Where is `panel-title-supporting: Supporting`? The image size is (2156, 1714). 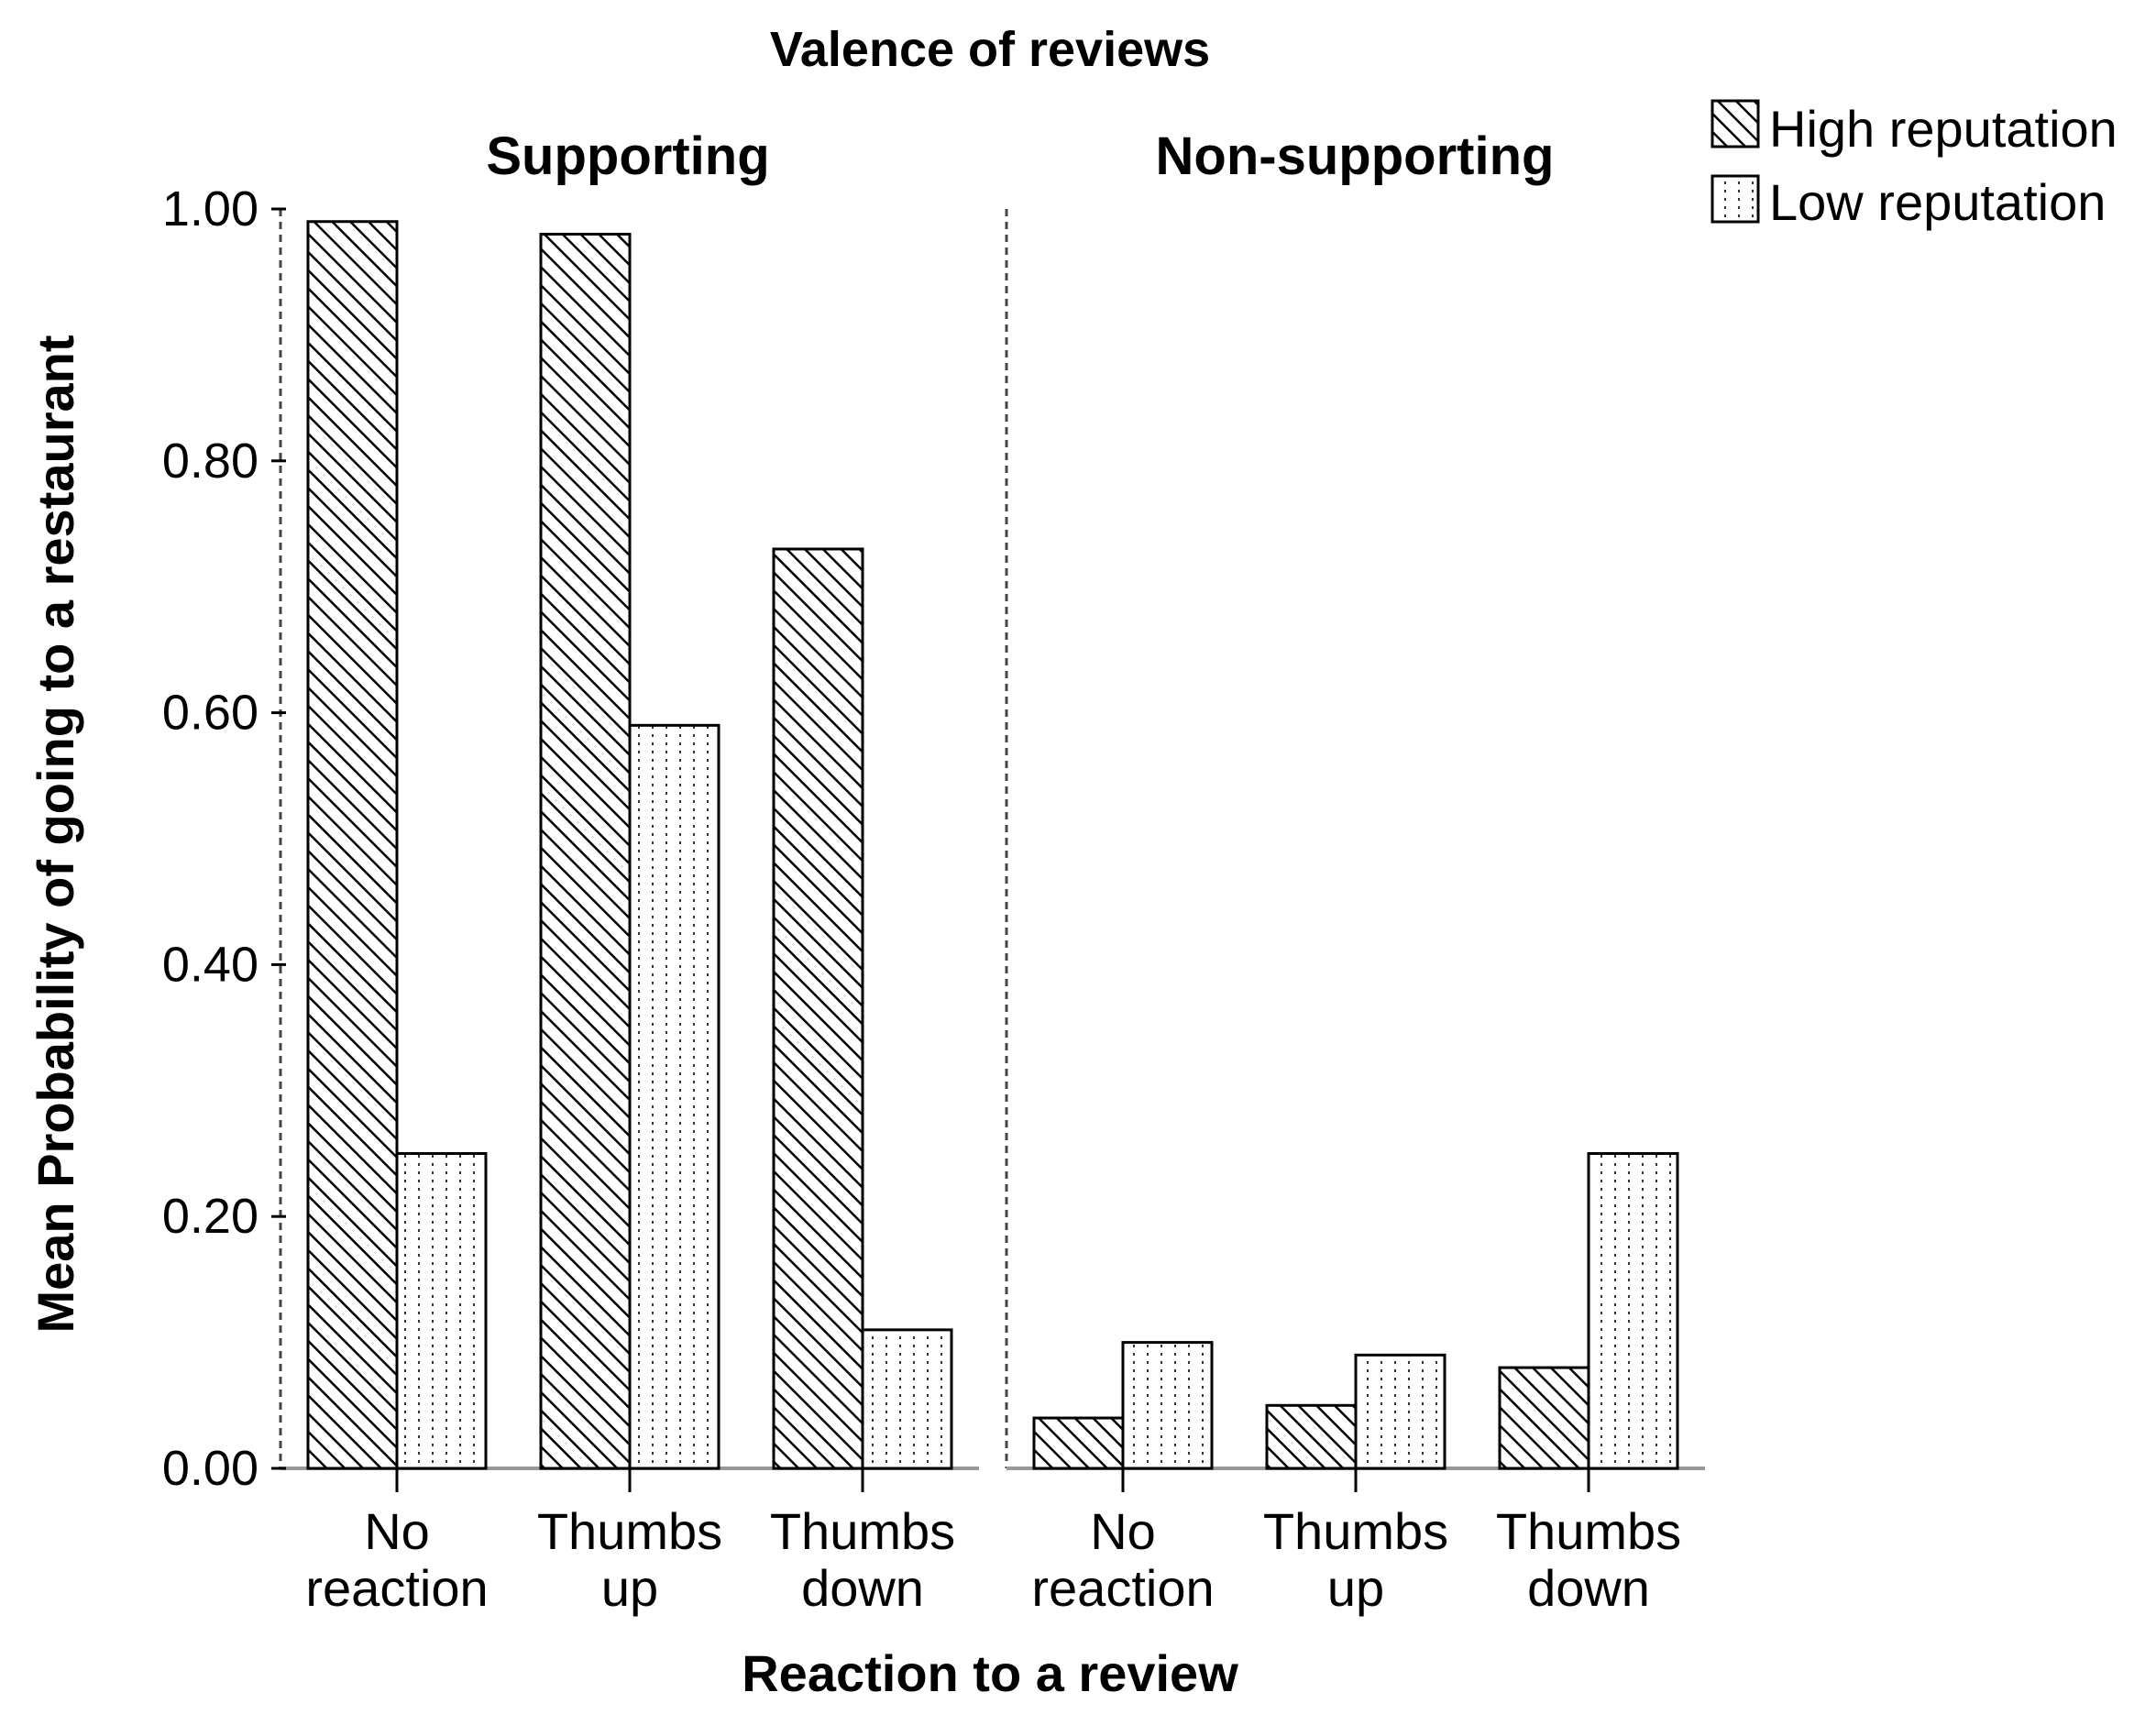
panel-title-supporting: Supporting is located at coordinates (627, 156).